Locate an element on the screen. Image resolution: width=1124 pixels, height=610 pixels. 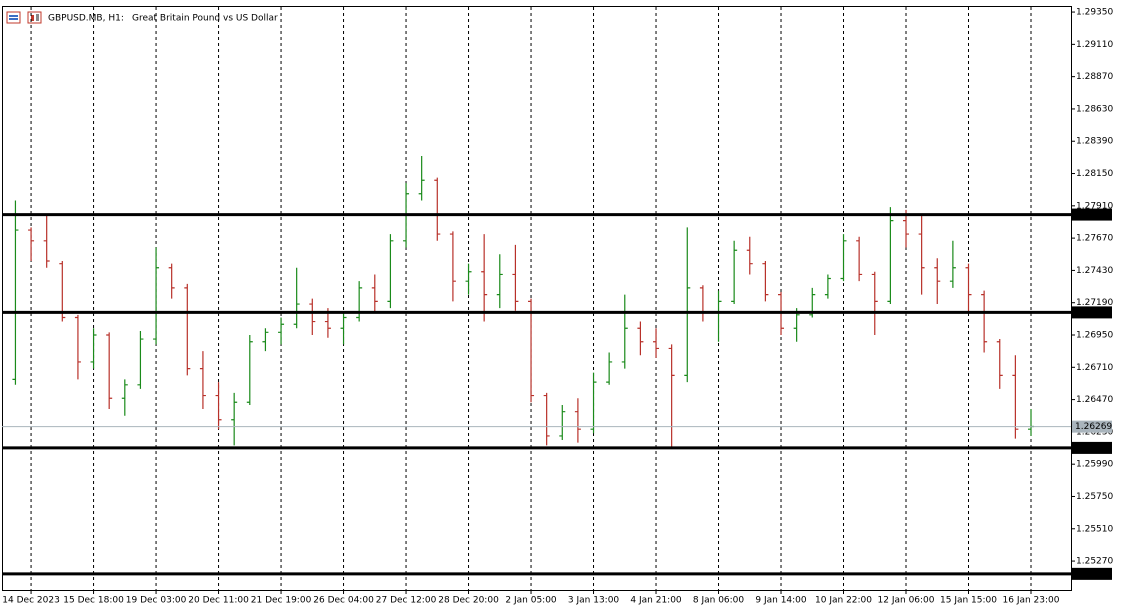
y-tick-label: 1.27670 is located at coordinates (1094, 239).